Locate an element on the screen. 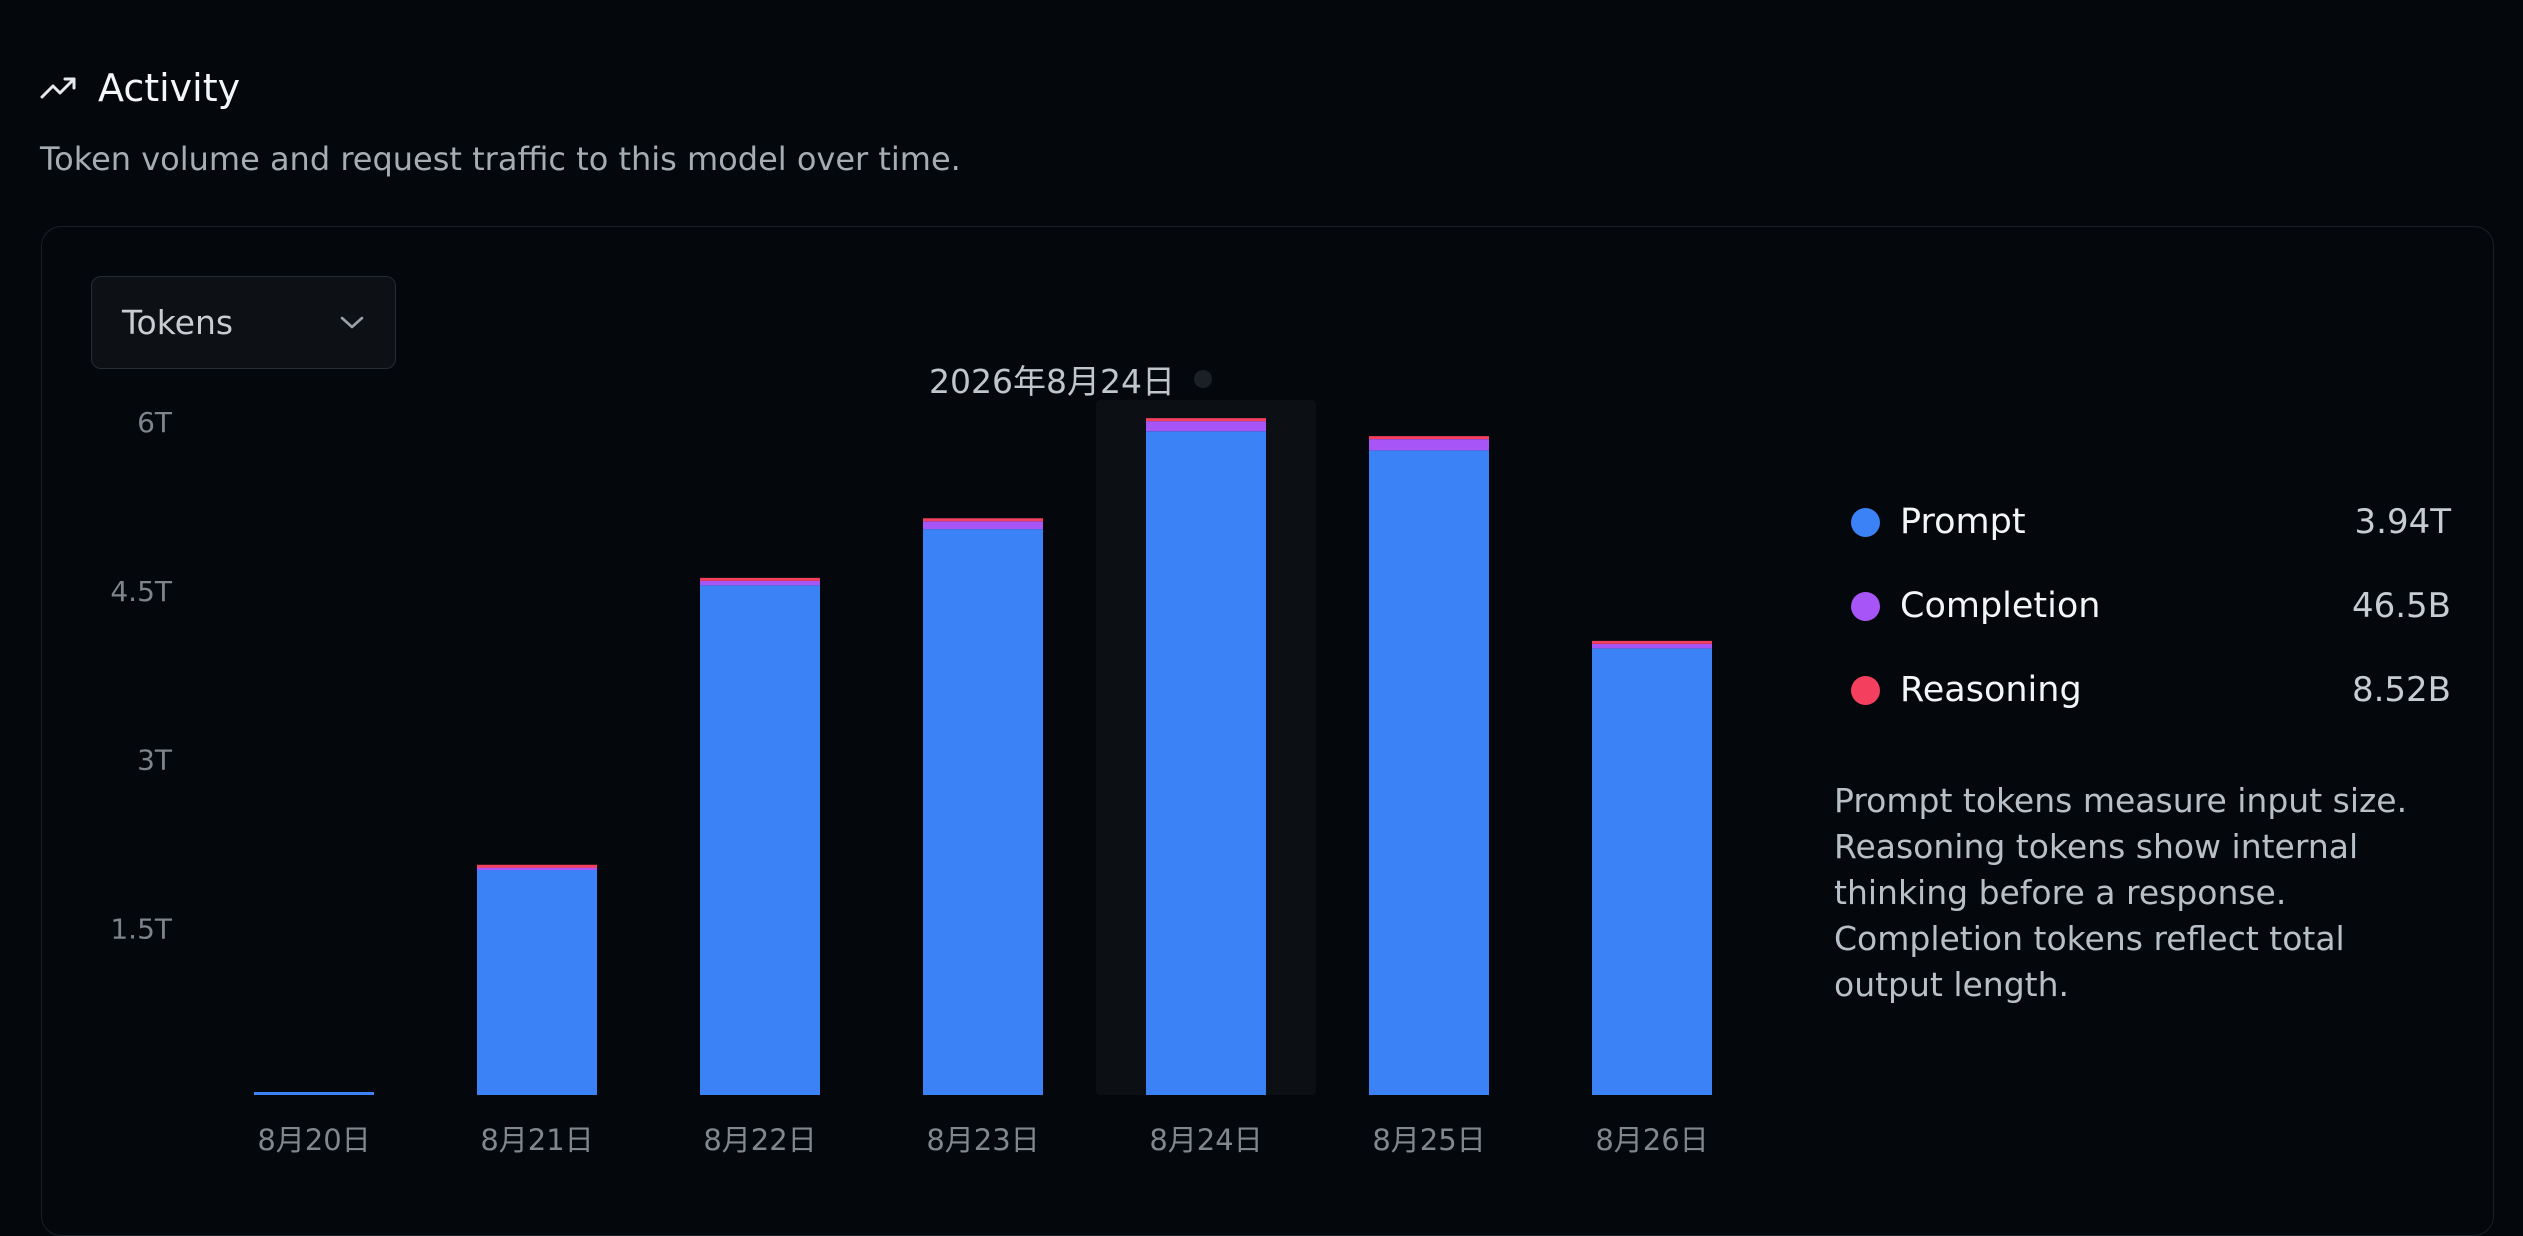 The image size is (2523, 1236). y-tick-label: 3T is located at coordinates (155, 760).